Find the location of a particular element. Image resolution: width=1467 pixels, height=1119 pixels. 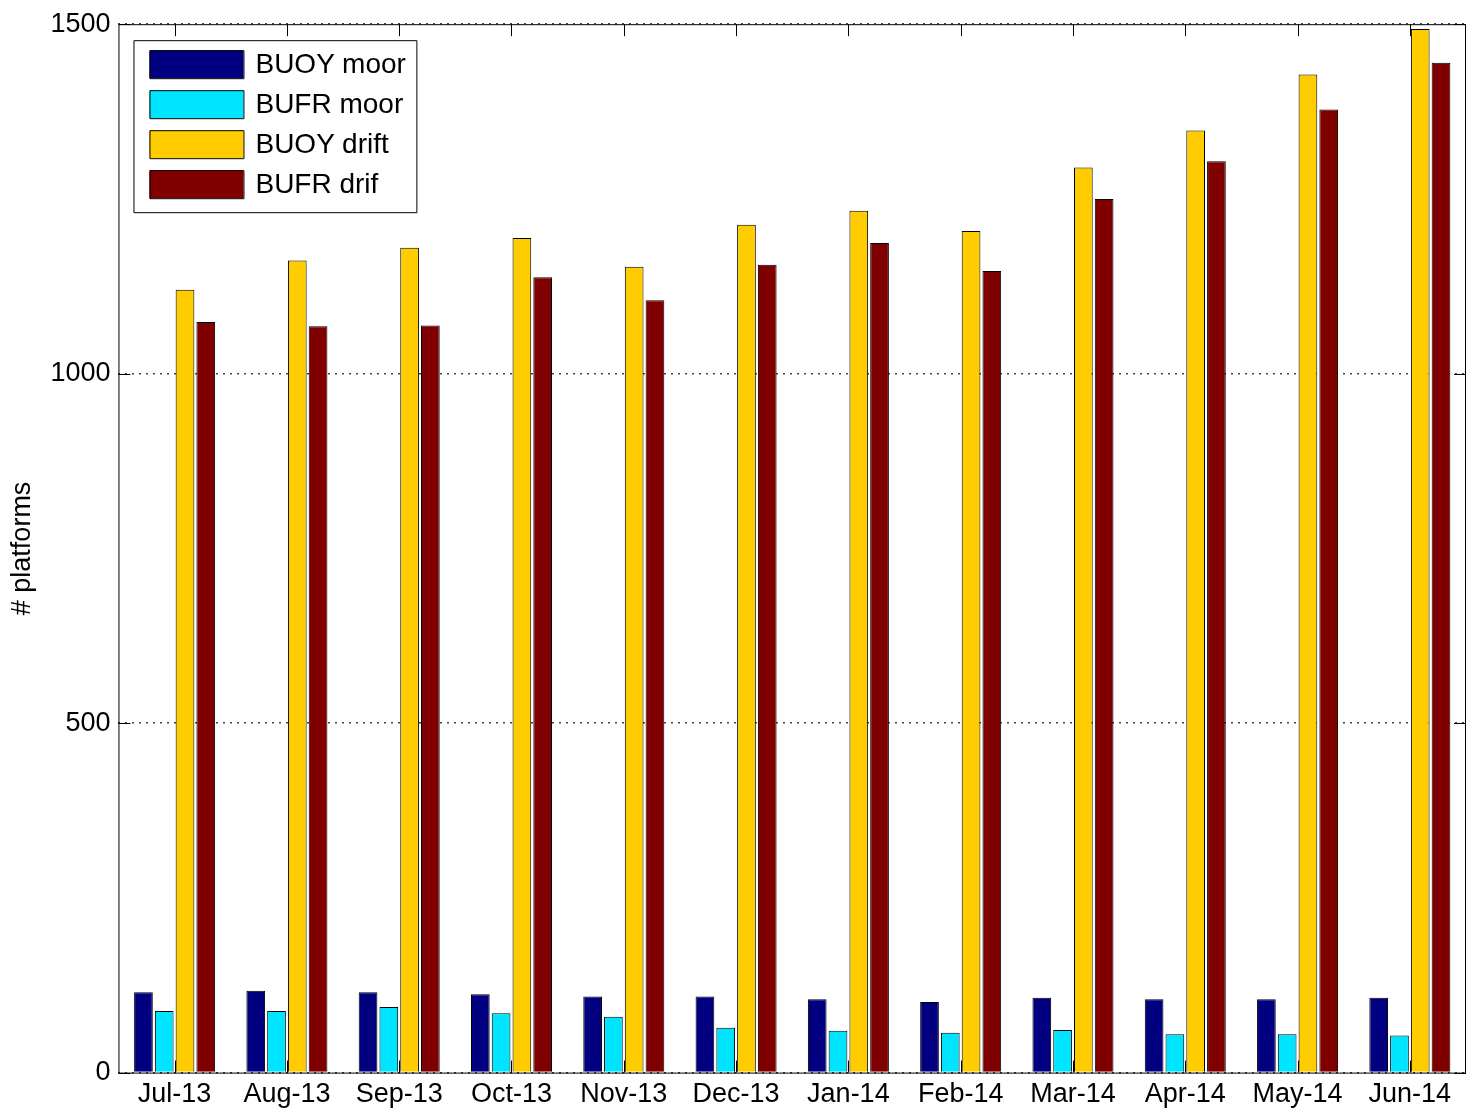

x-tick-label: May-14 is located at coordinates (1297, 1093).